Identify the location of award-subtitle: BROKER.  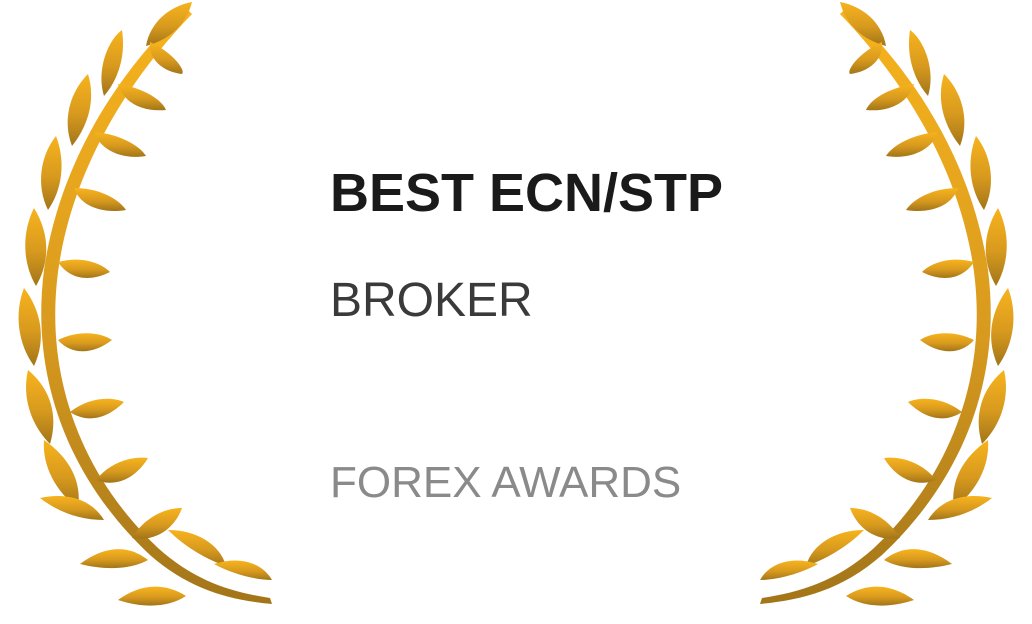
(431, 300).